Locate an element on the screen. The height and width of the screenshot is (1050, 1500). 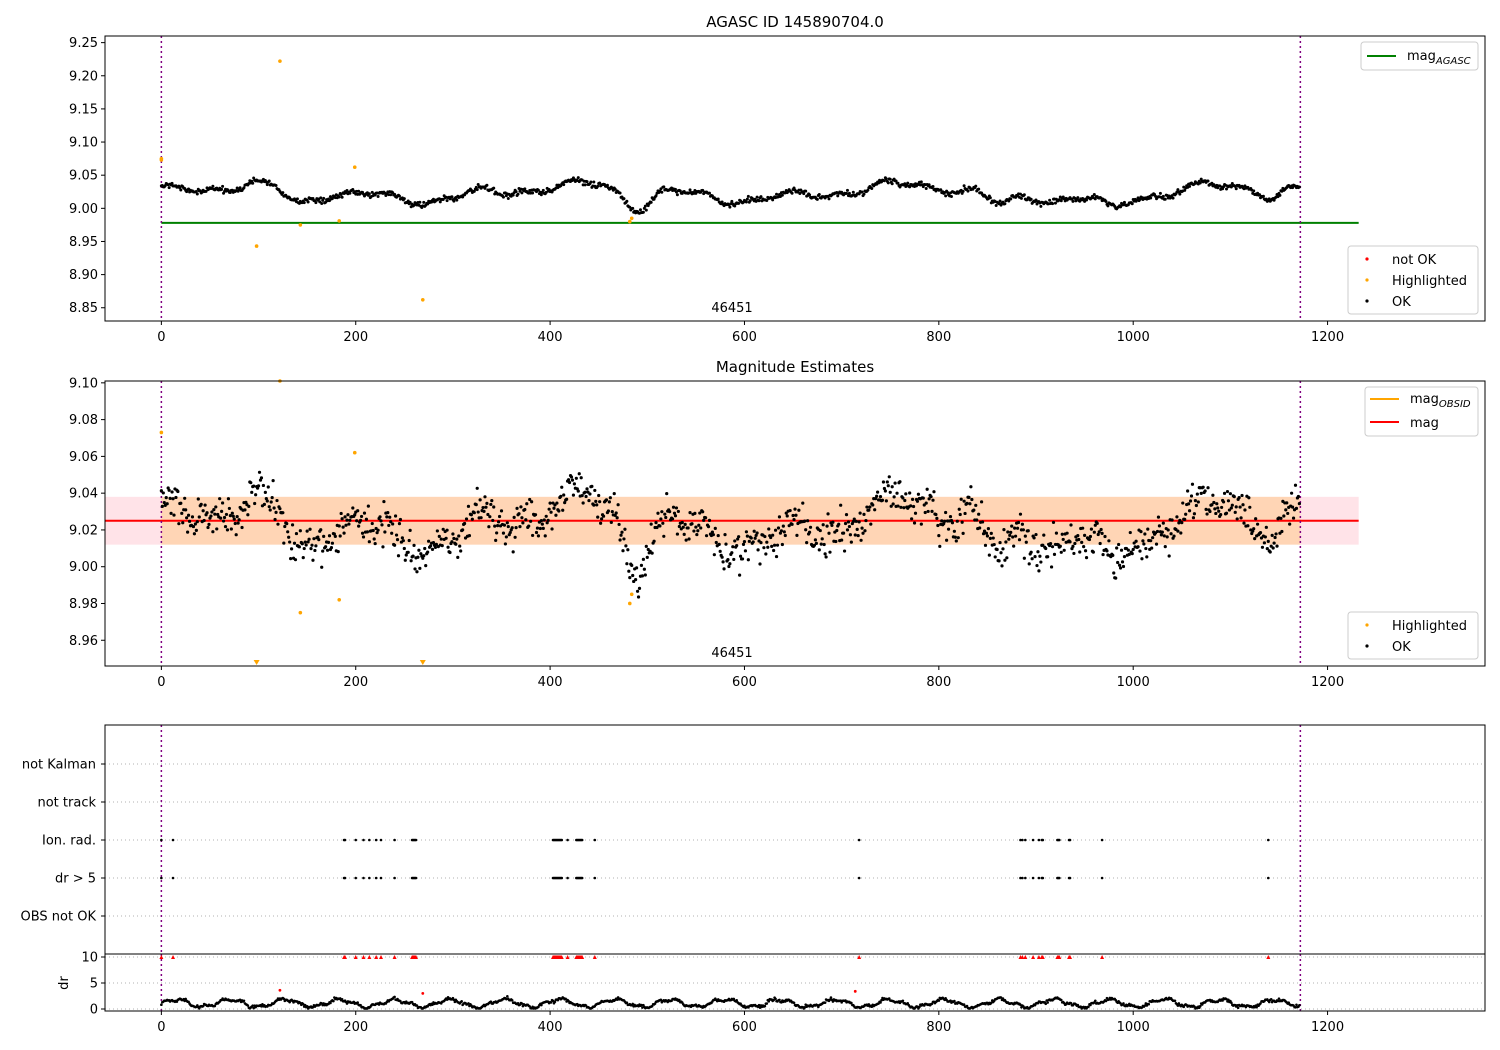
panel1-y-ticks: 8.85 8.90 8.95 9.00 9.05 9.10 9.15 9.20 9.25 is located at coordinates (87, 176).